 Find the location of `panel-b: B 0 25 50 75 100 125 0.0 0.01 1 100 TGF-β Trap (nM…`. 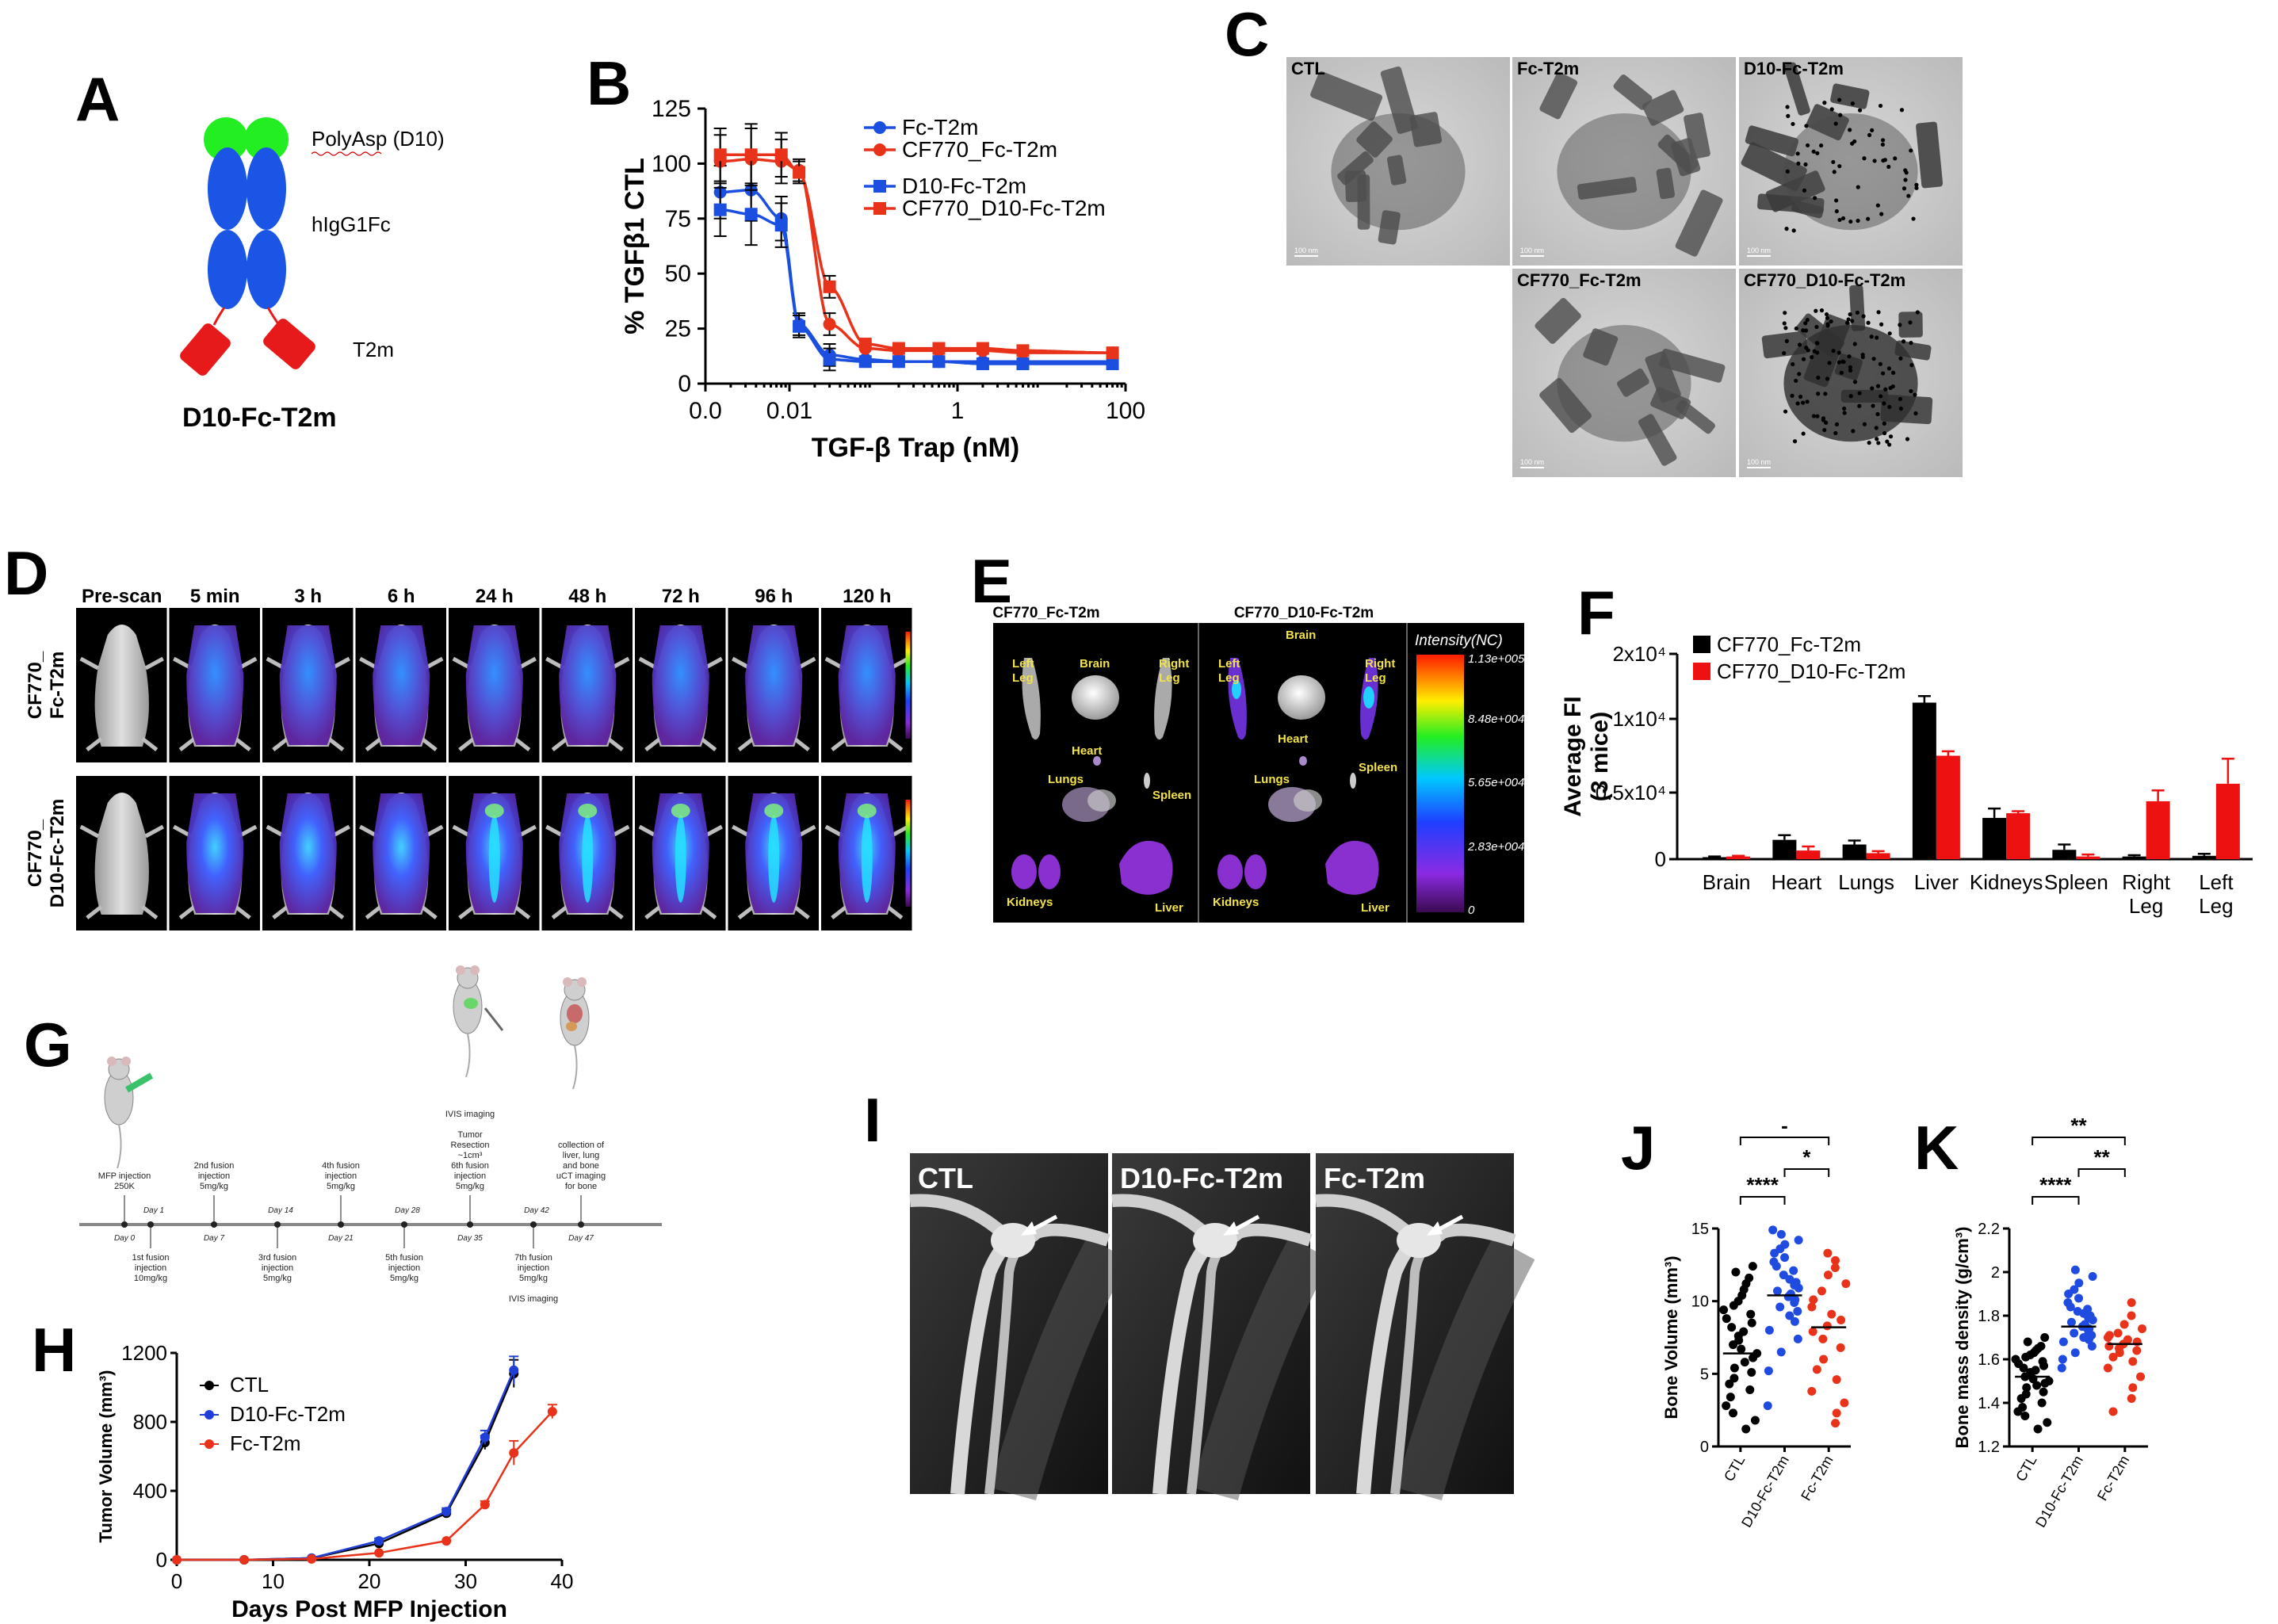

panel-b: B 0 25 50 75 100 125 0.0 0.01 1 100 TGF-β Trap (nM… is located at coordinates (866, 256).